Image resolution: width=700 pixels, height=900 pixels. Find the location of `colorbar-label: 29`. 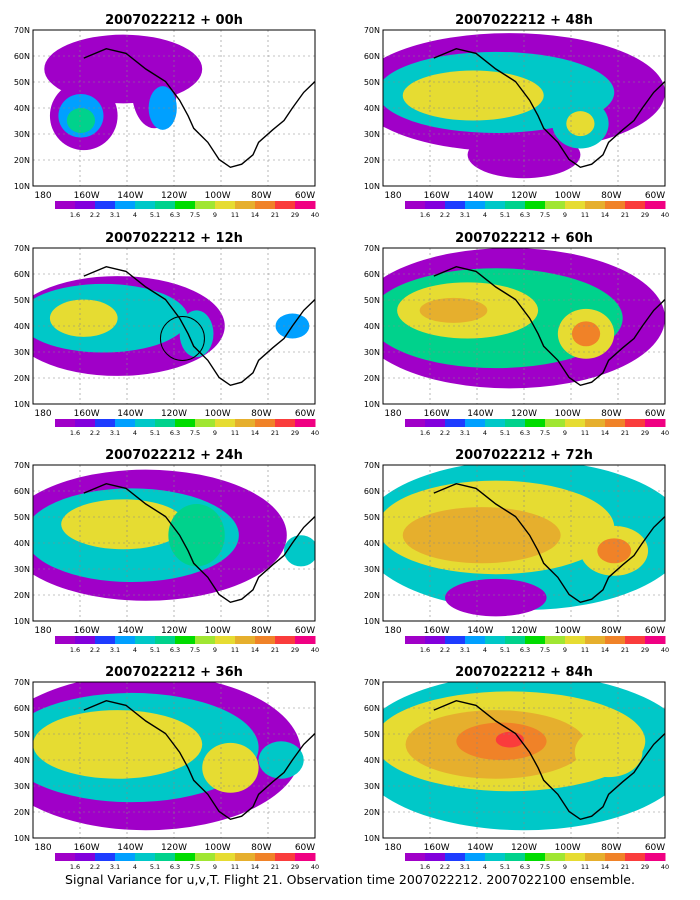

colorbar-label: 29 is located at coordinates (645, 866).